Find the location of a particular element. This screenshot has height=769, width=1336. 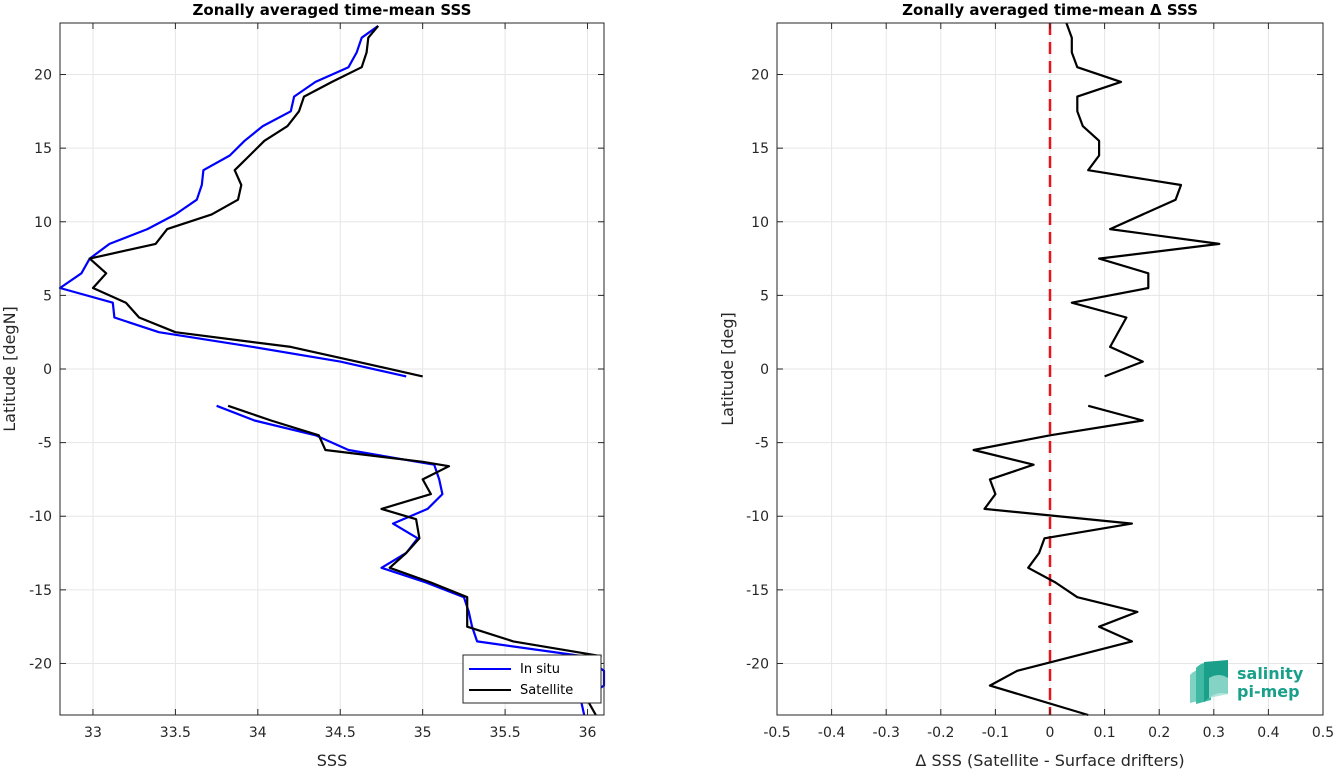

sss-y-tick-label: 10 is located at coordinates (43, 223).